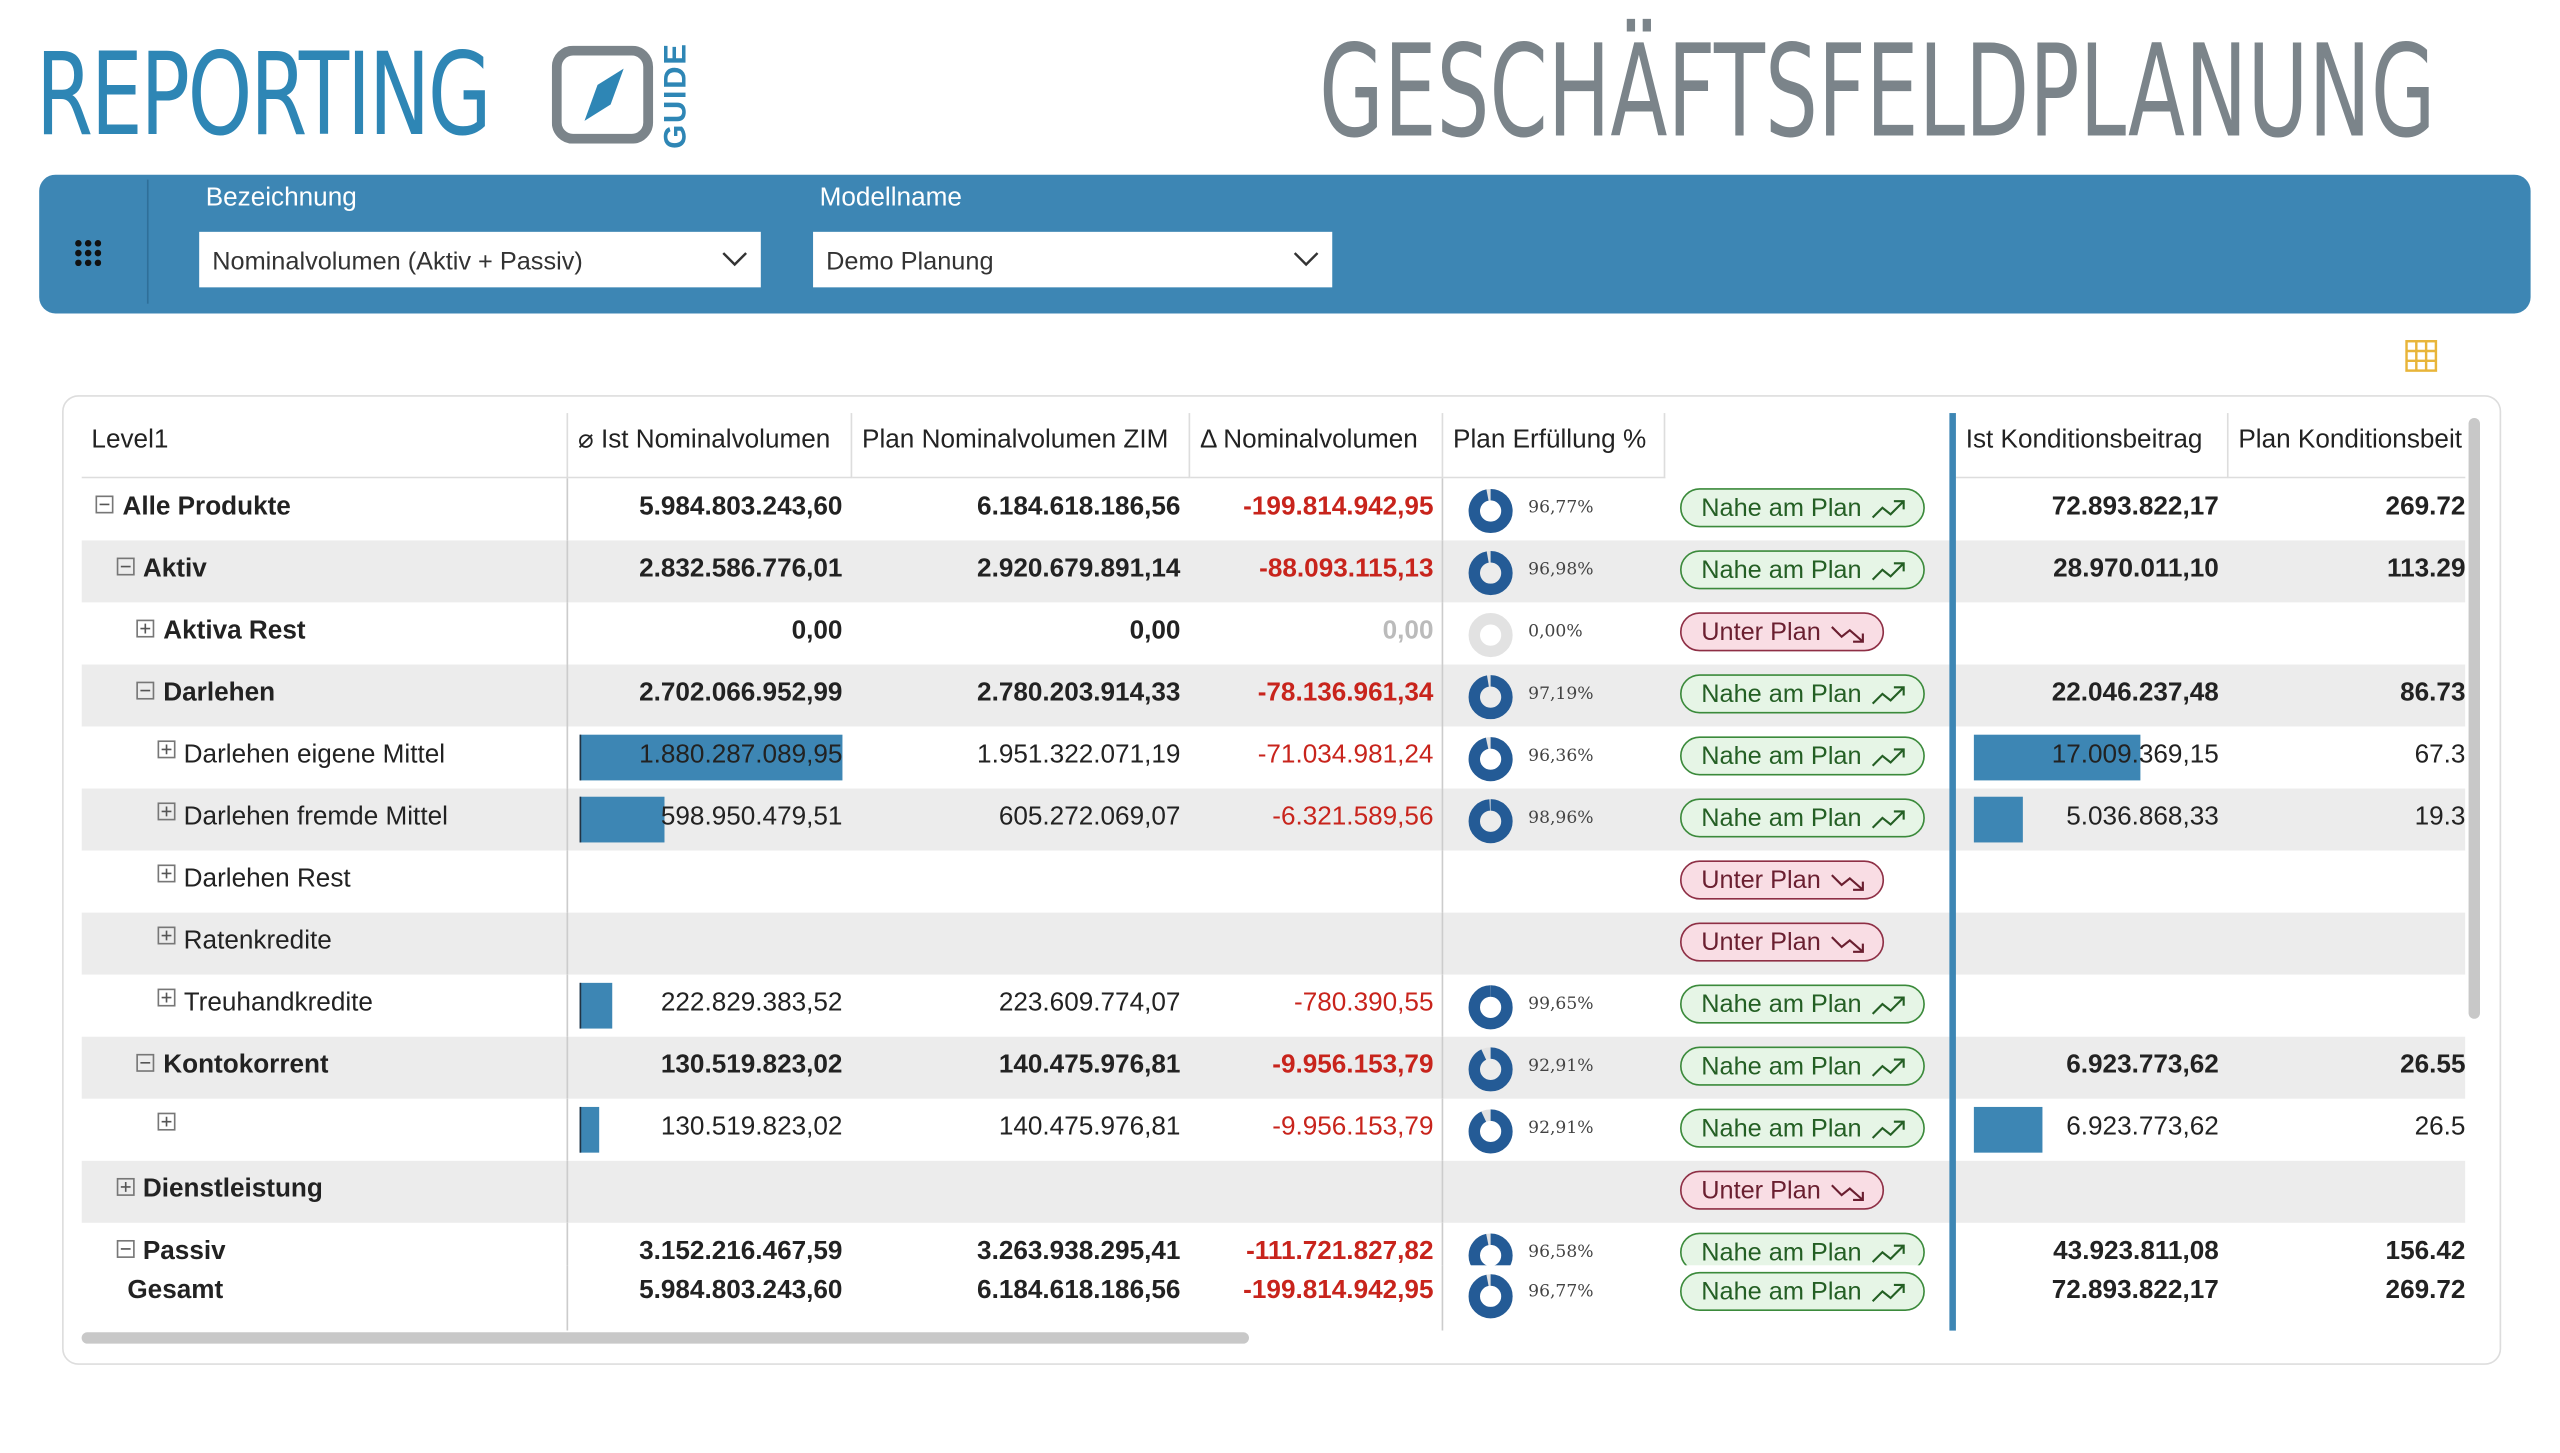  I want to click on filter-value: Demo Planung, so click(910, 262).